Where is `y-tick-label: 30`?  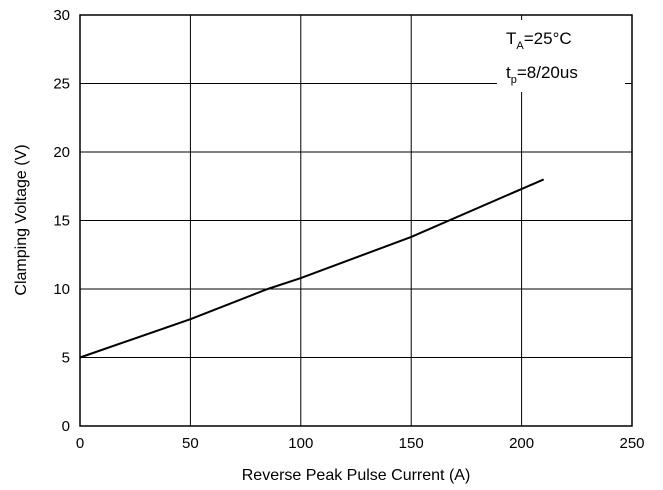
y-tick-label: 30 is located at coordinates (61, 15).